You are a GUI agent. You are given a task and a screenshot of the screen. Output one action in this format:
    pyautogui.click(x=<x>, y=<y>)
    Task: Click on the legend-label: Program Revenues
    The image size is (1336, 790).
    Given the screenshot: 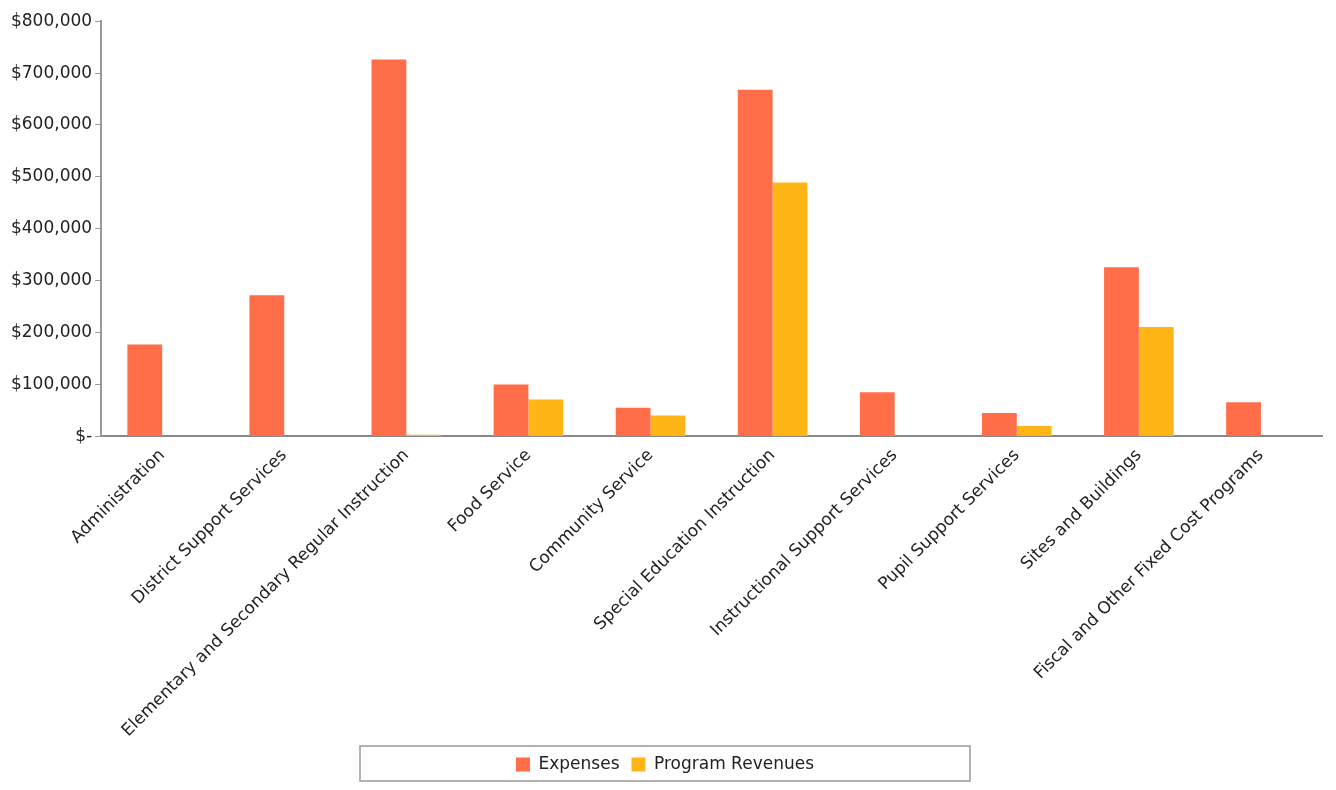 What is the action you would take?
    pyautogui.click(x=734, y=762)
    